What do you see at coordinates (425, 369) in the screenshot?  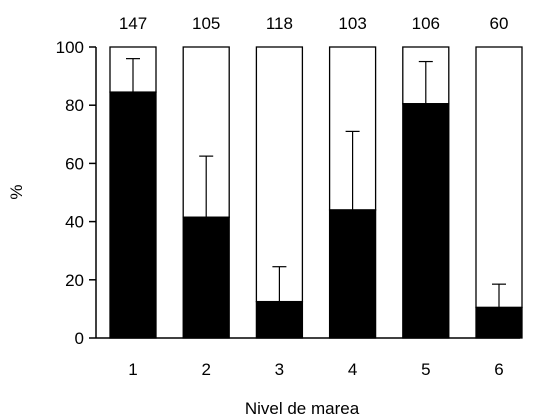 I see `x-tick-label: 5` at bounding box center [425, 369].